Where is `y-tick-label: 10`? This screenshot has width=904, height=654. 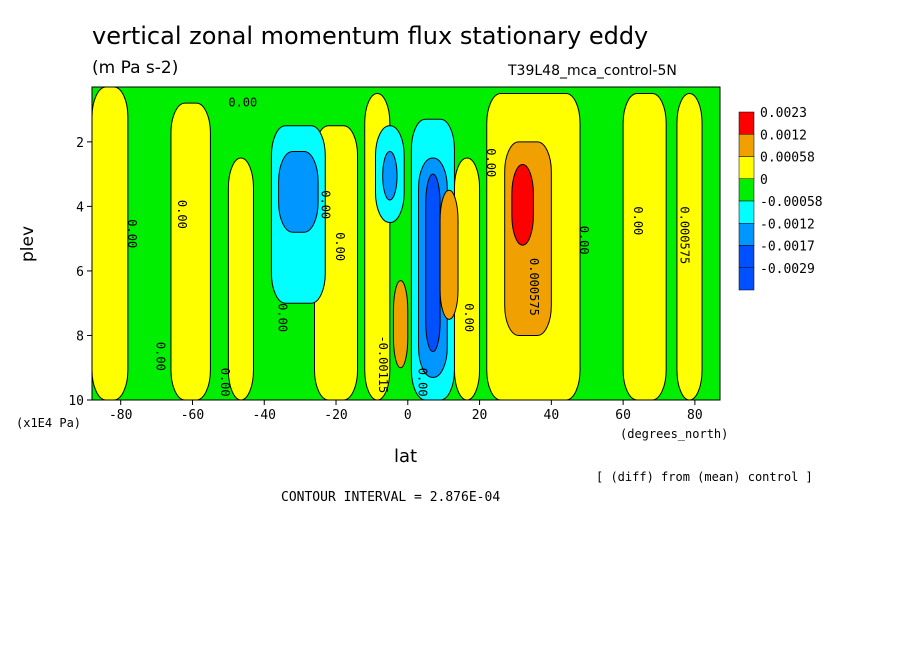 y-tick-label: 10 is located at coordinates (76, 401).